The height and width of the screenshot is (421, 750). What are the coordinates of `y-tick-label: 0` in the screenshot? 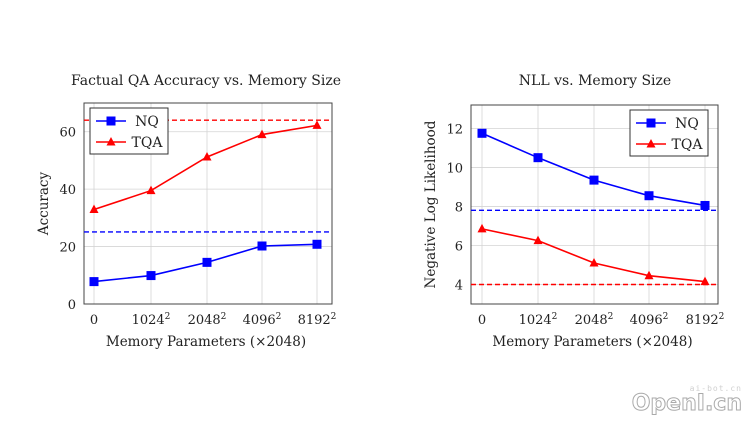 It's located at (72, 305).